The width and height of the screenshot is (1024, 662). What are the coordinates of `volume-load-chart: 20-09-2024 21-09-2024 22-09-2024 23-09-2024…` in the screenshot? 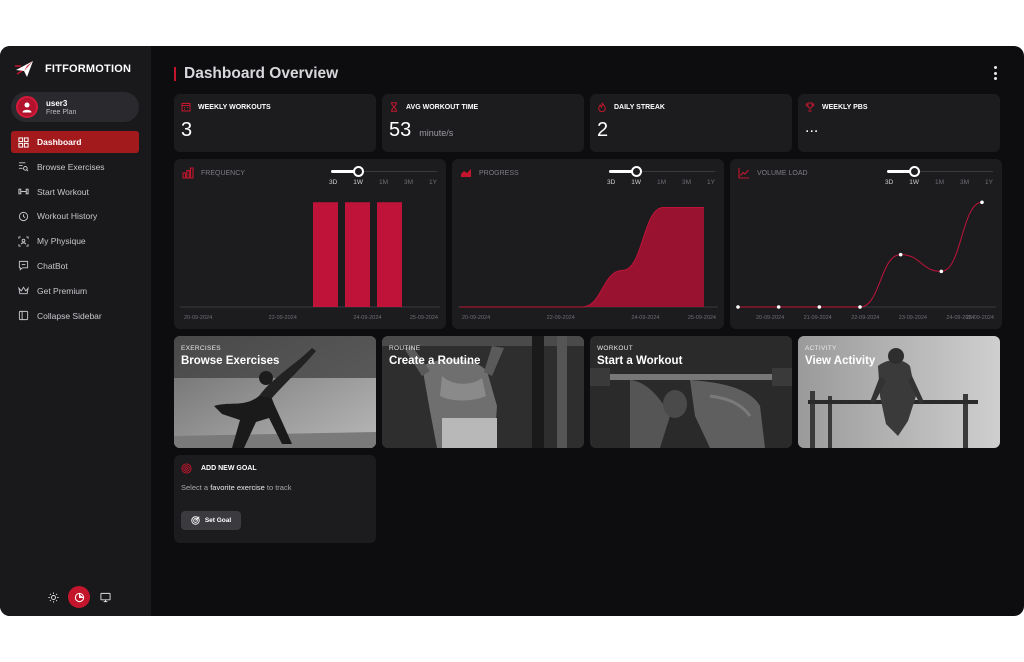 It's located at (866, 260).